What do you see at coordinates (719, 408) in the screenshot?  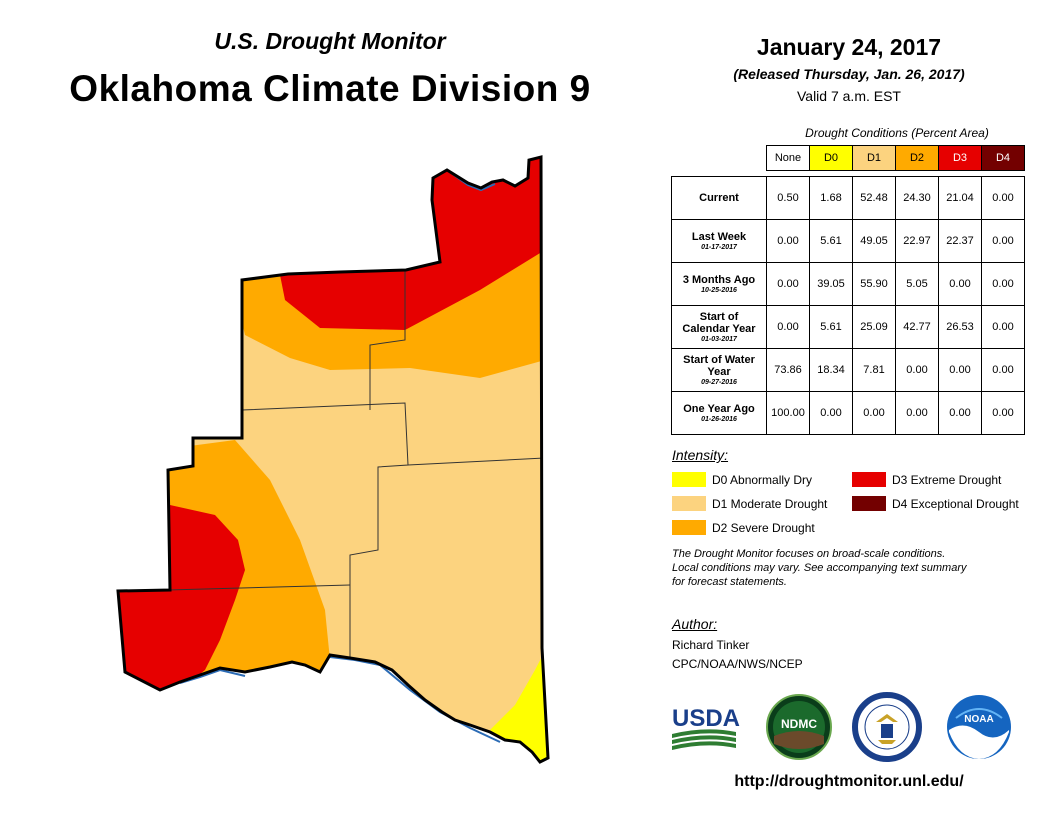 I see `row-label-text: One Year Ago` at bounding box center [719, 408].